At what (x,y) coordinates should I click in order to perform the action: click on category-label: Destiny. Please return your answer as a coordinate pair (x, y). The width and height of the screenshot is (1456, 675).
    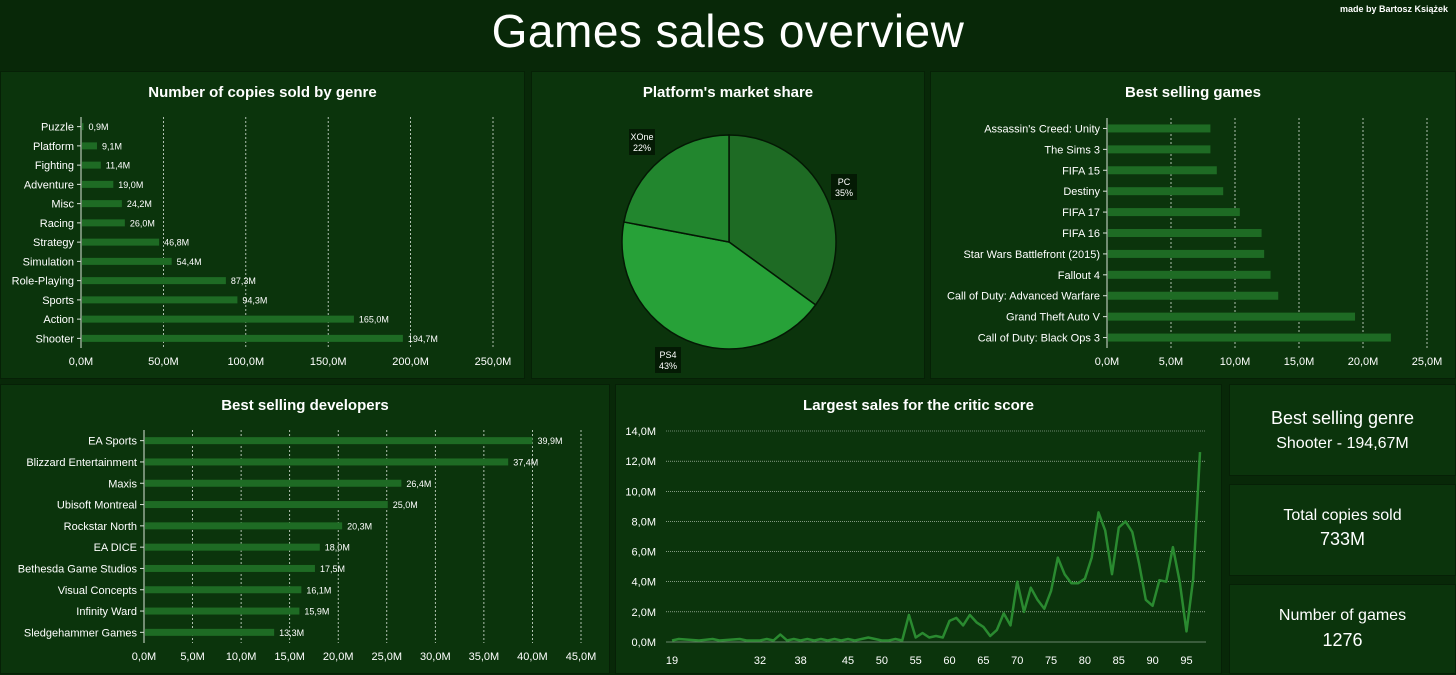
    Looking at the image, I should click on (1081, 192).